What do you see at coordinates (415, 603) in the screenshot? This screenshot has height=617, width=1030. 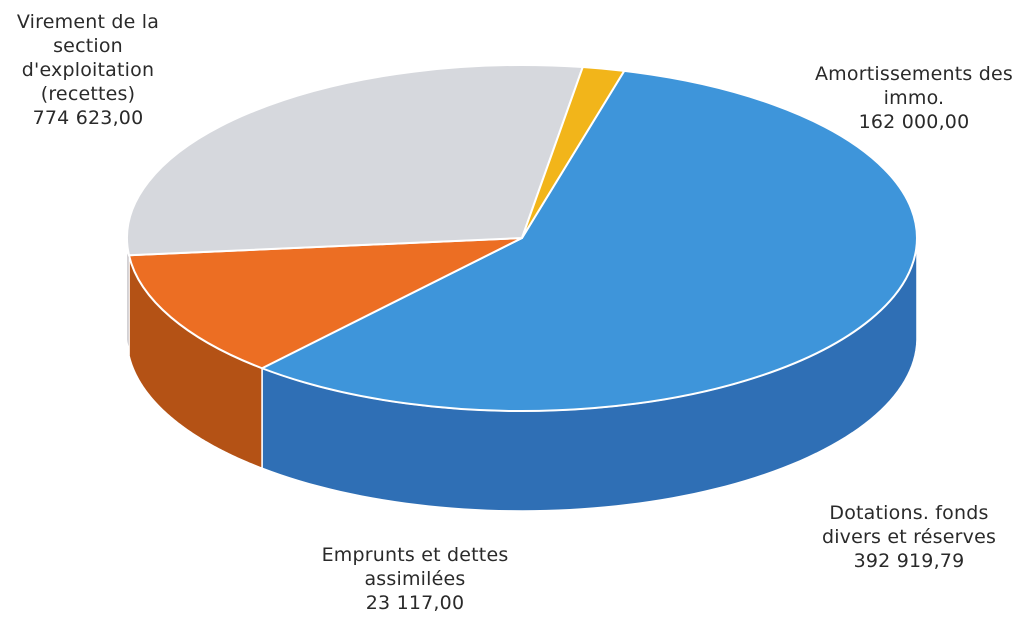 I see `slice-value: 23 117,00` at bounding box center [415, 603].